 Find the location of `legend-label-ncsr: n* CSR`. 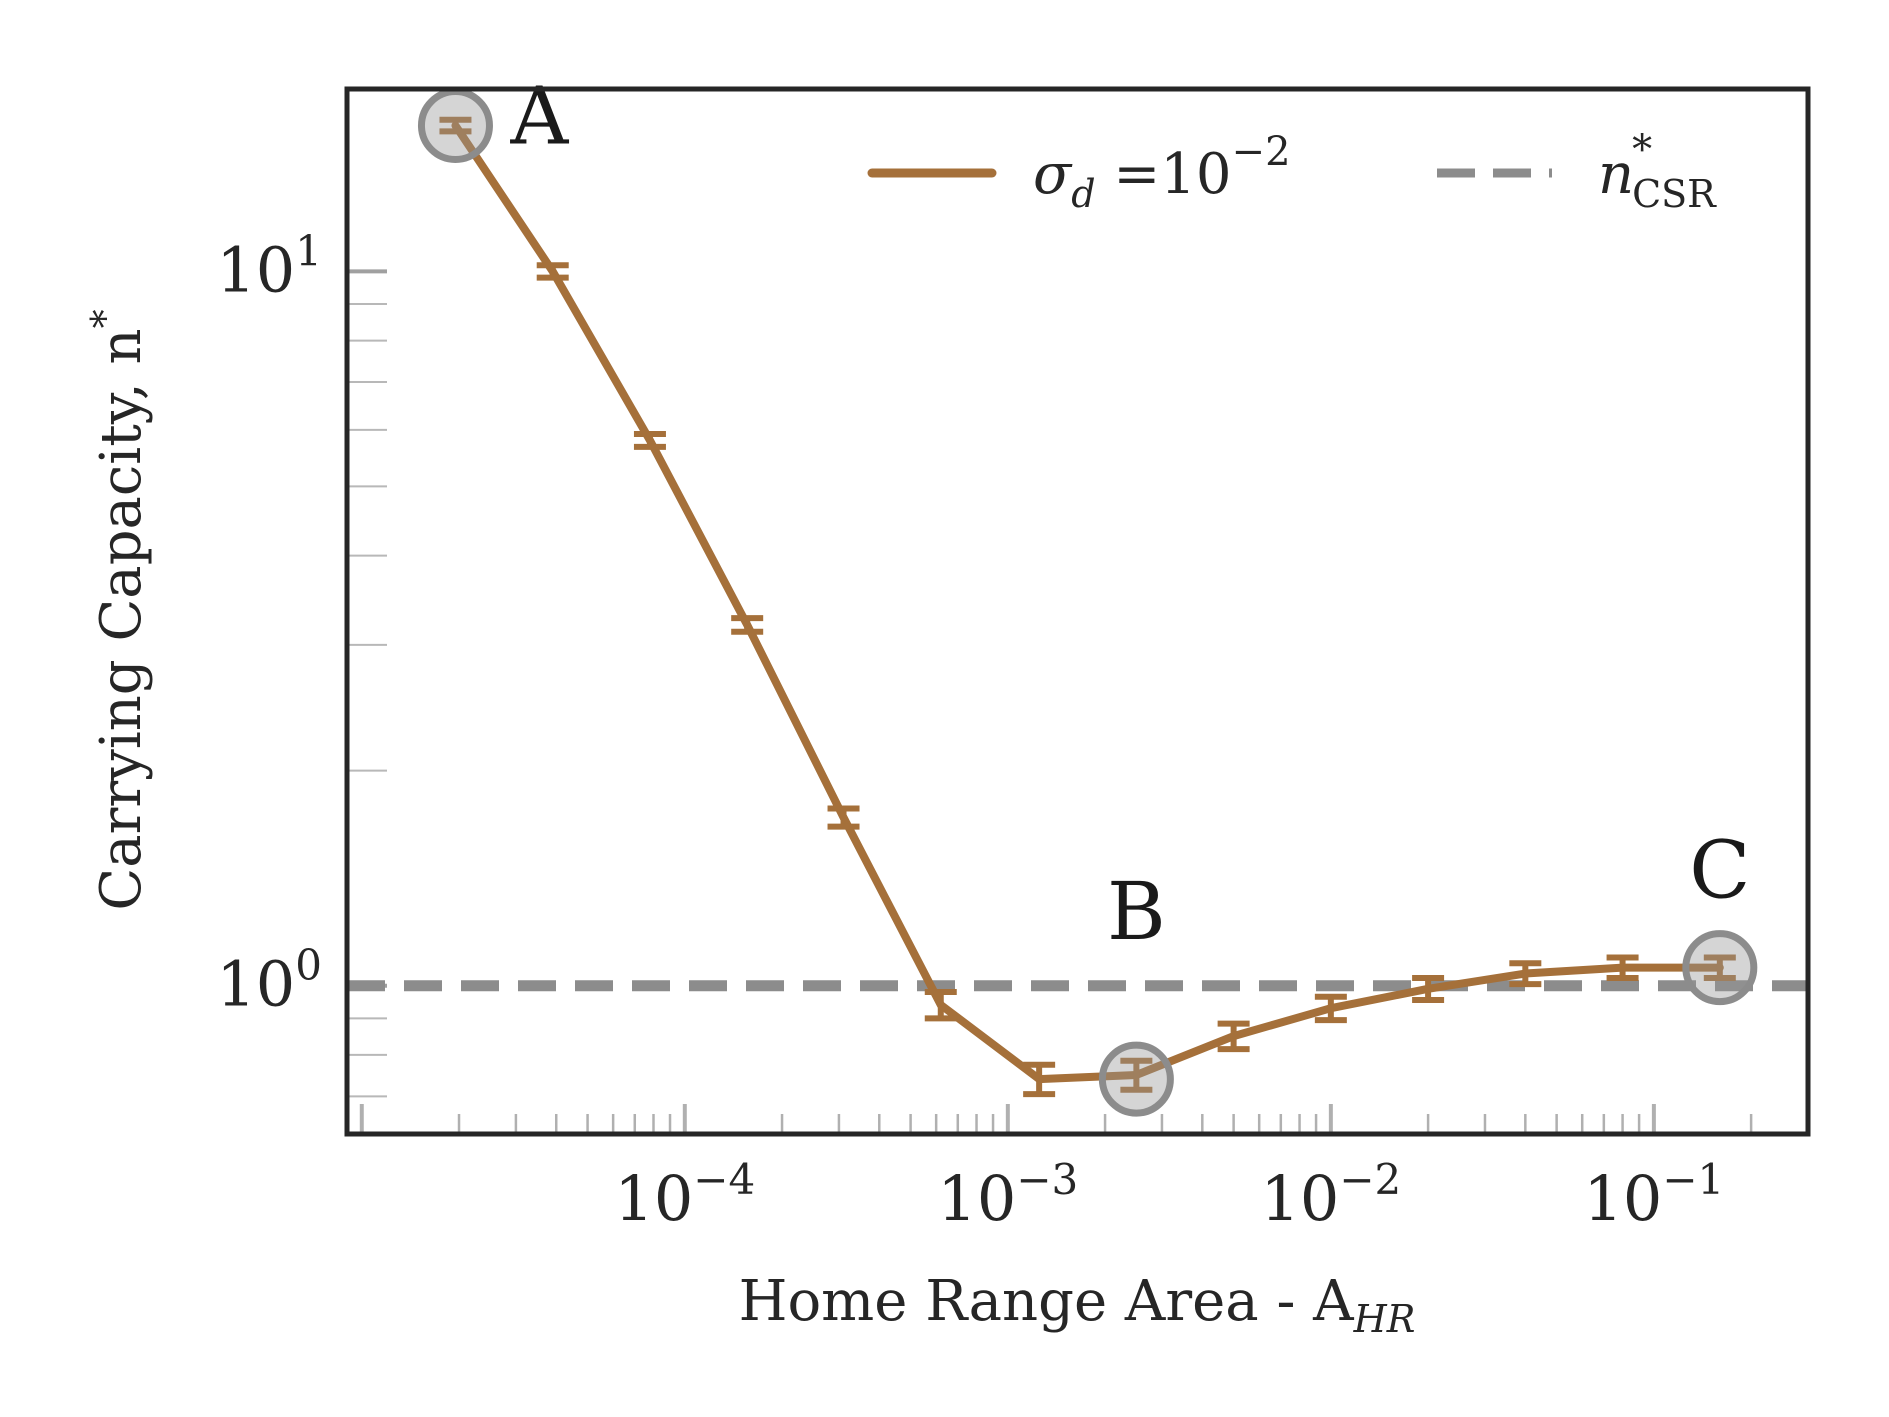

legend-label-ncsr: n* CSR is located at coordinates (1657, 171).